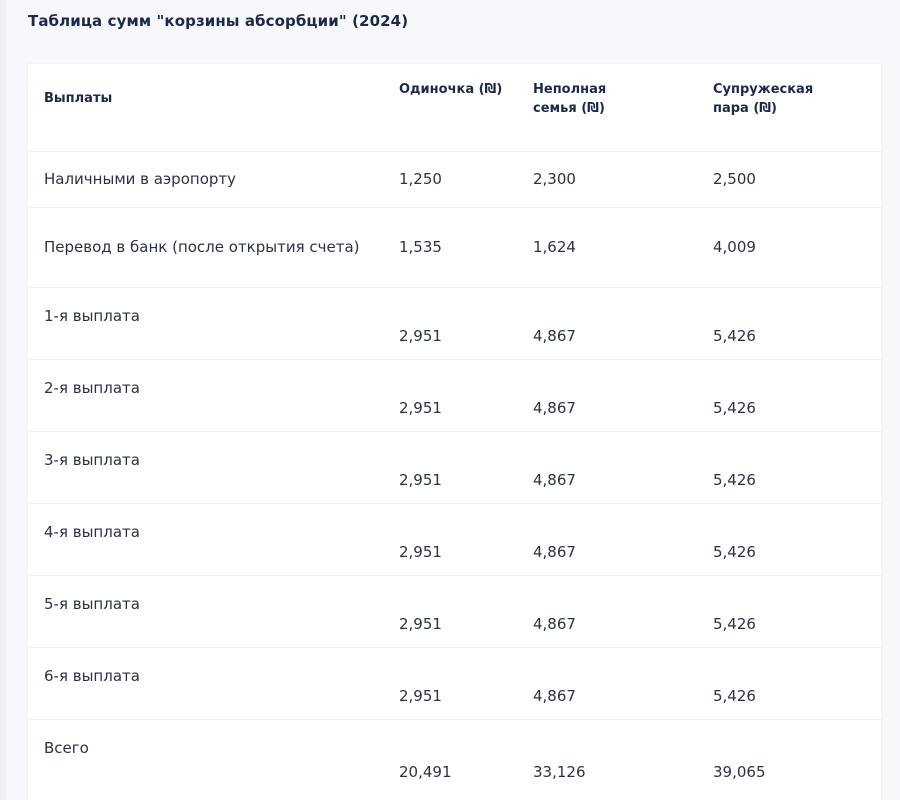  I want to click on single-value: 1,535, so click(450, 247).